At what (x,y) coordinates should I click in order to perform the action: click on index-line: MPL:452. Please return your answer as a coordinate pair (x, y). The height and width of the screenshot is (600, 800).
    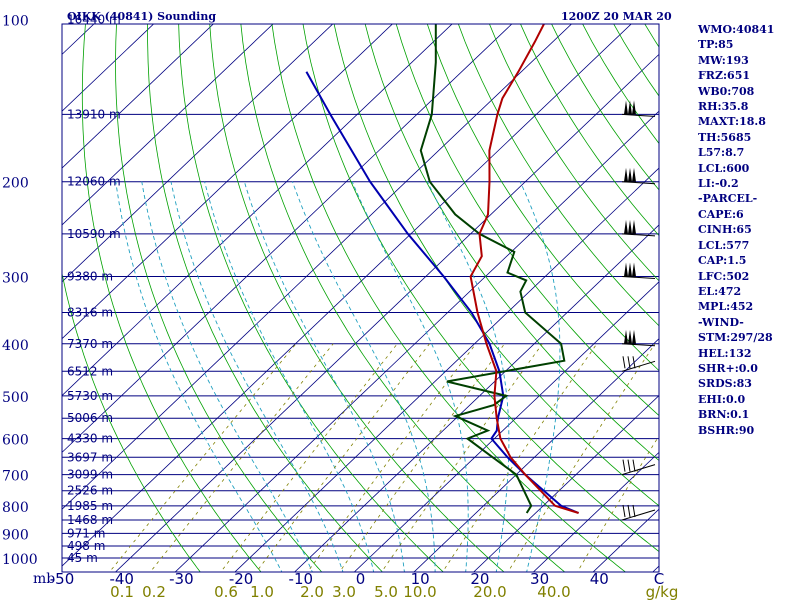
    Looking at the image, I should click on (726, 307).